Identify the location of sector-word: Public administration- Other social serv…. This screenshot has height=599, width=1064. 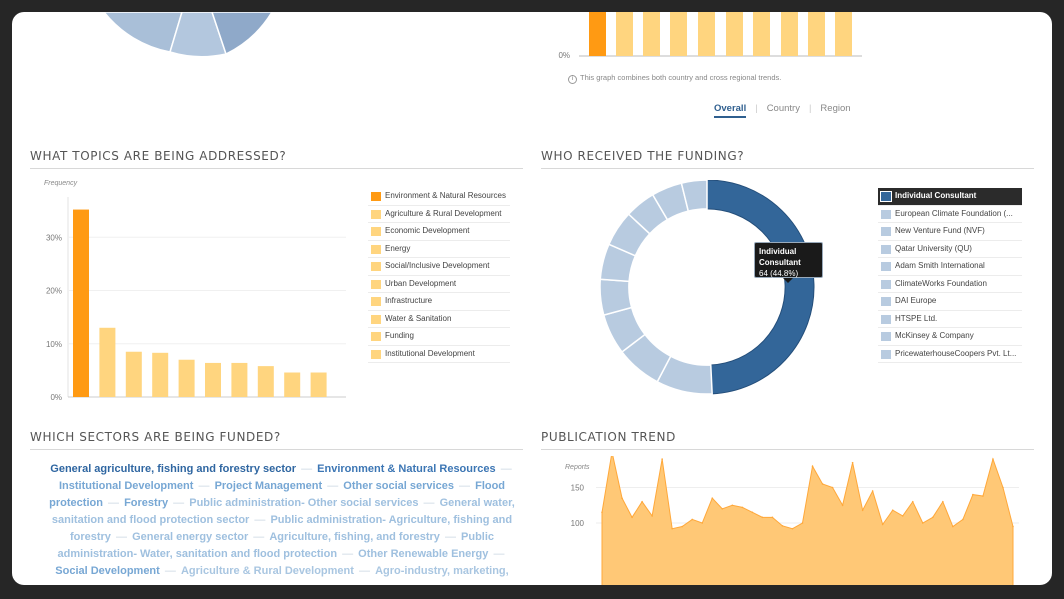
(304, 503).